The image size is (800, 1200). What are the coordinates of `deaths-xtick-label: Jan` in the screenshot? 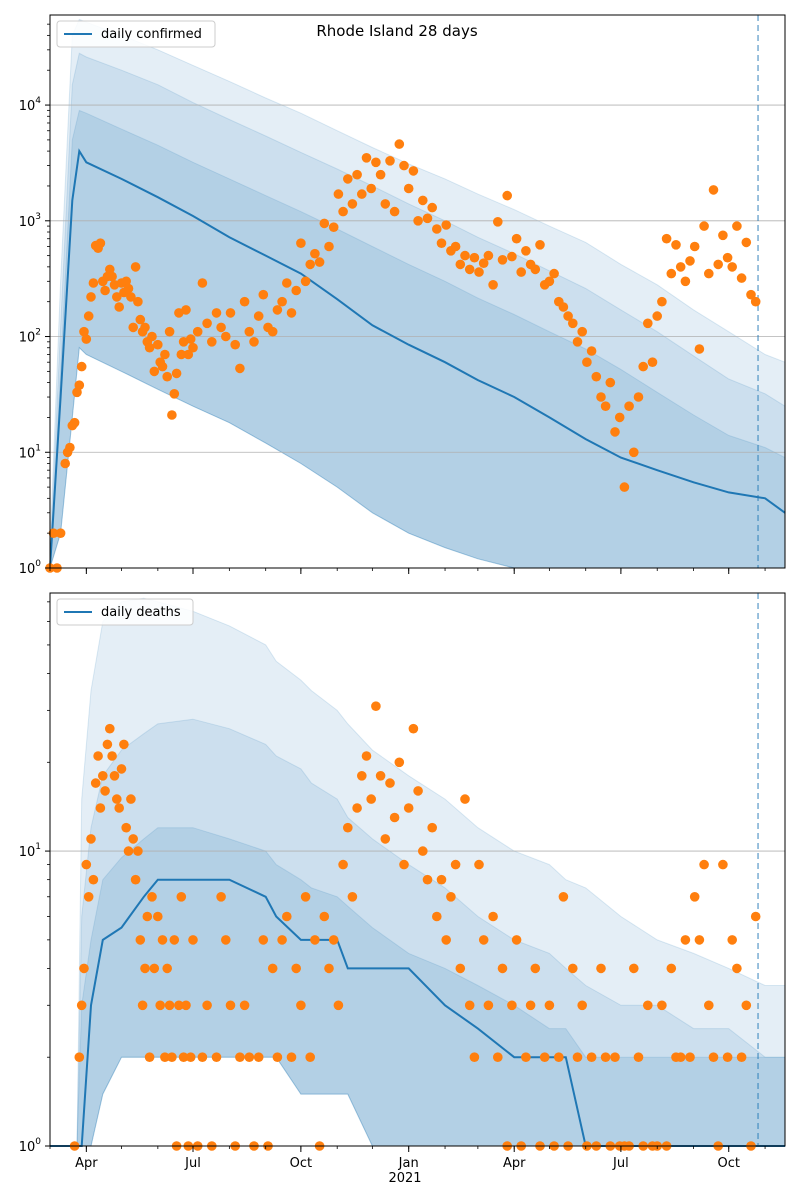 It's located at (408, 1163).